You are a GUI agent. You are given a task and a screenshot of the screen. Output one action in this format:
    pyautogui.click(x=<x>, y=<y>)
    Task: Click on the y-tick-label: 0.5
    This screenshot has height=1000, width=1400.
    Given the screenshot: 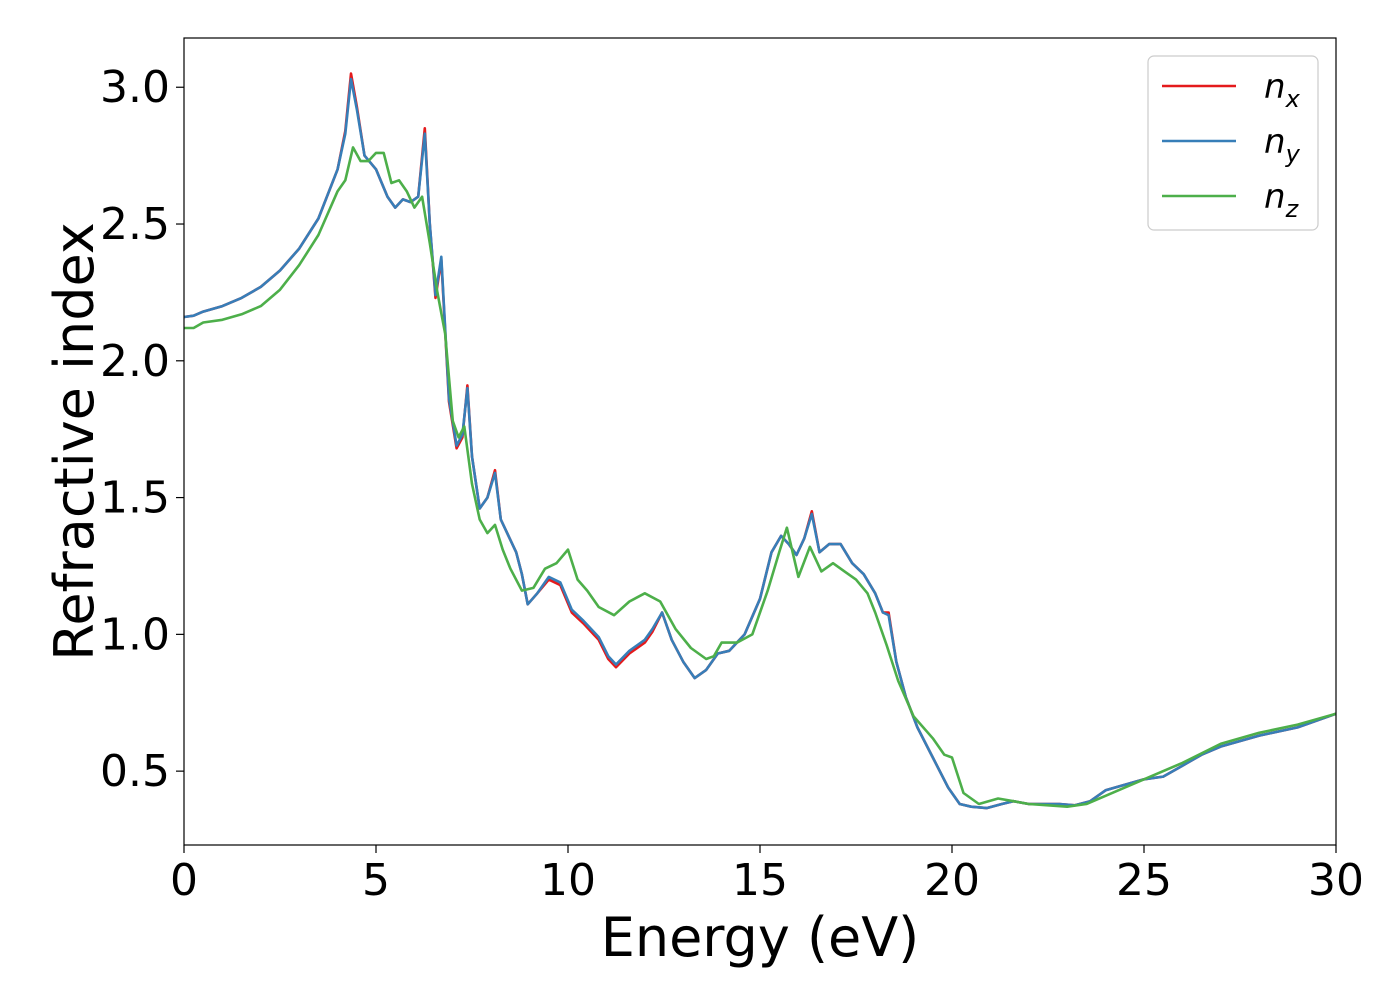 What is the action you would take?
    pyautogui.click(x=135, y=771)
    